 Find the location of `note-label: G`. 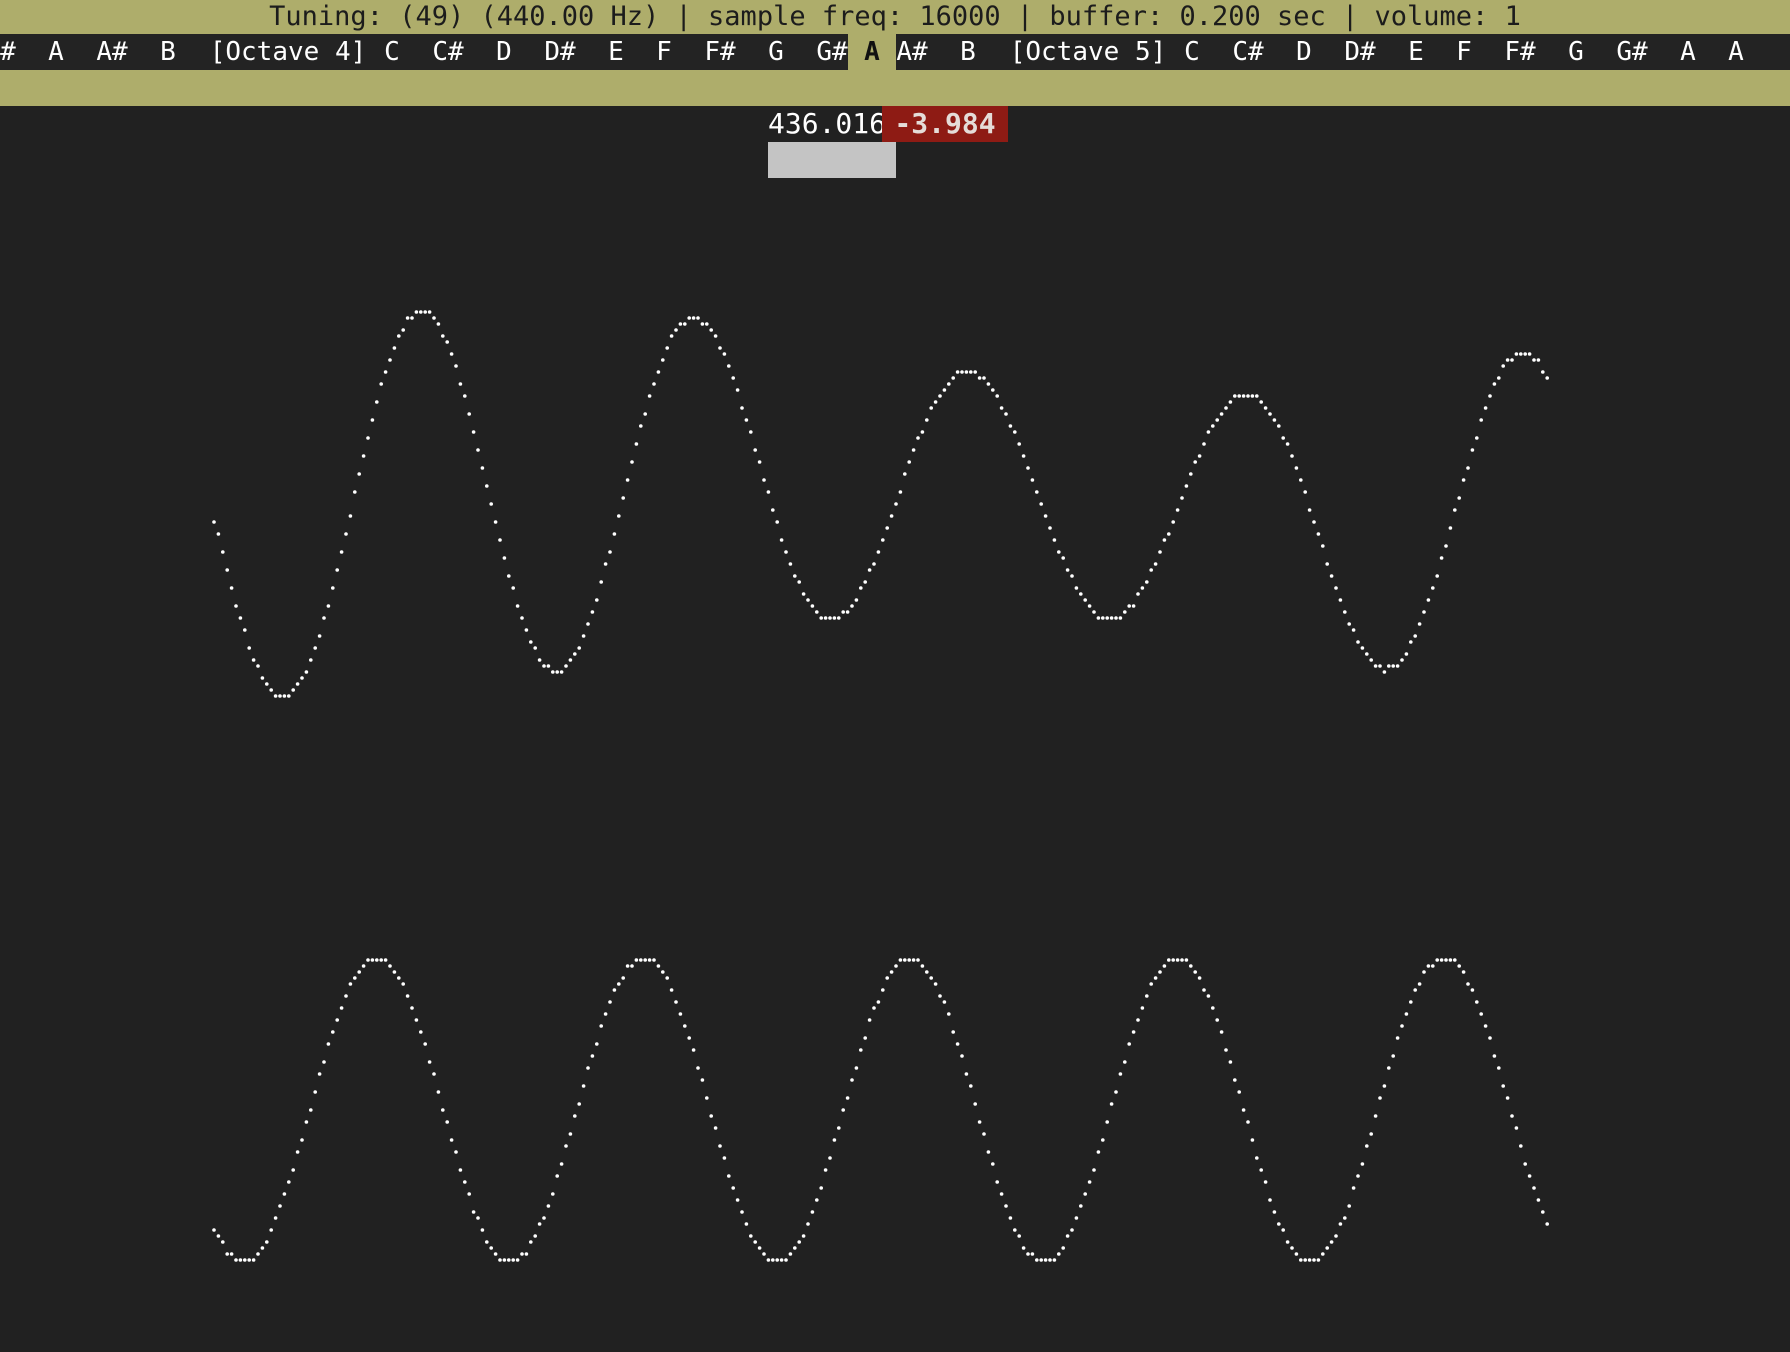

note-label: G is located at coordinates (776, 52).